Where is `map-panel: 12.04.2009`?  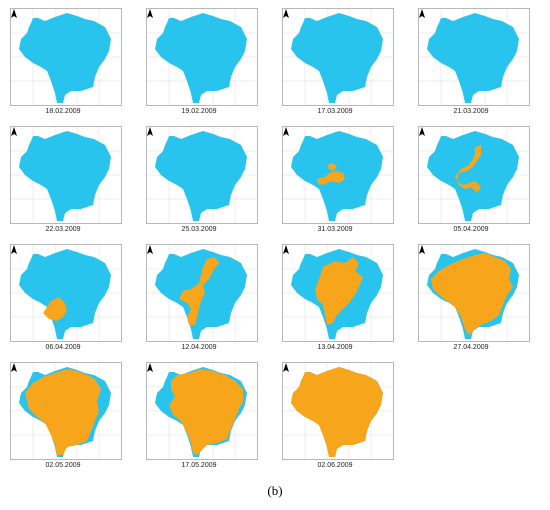
map-panel: 12.04.2009 is located at coordinates (199, 299).